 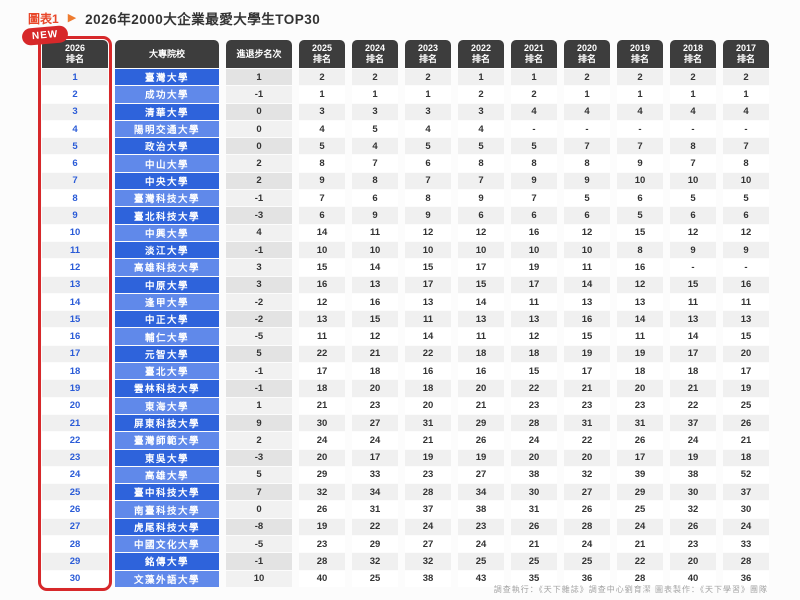 What do you see at coordinates (640, 146) in the screenshot?
I see `year-cell: 7` at bounding box center [640, 146].